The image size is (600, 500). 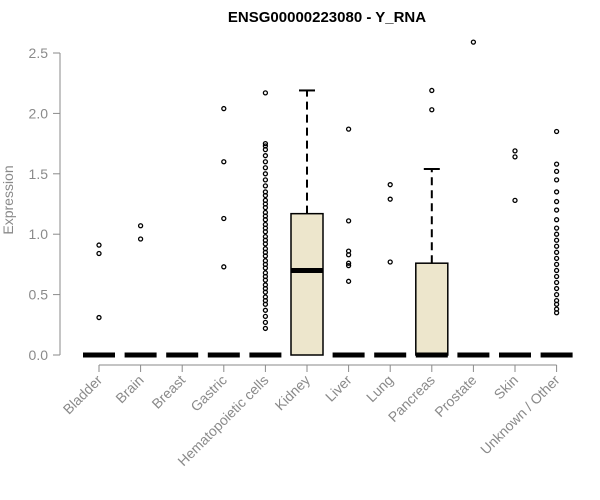 What do you see at coordinates (327, 17) in the screenshot?
I see `chart-title: ENSG00000223080 - Y_RNA` at bounding box center [327, 17].